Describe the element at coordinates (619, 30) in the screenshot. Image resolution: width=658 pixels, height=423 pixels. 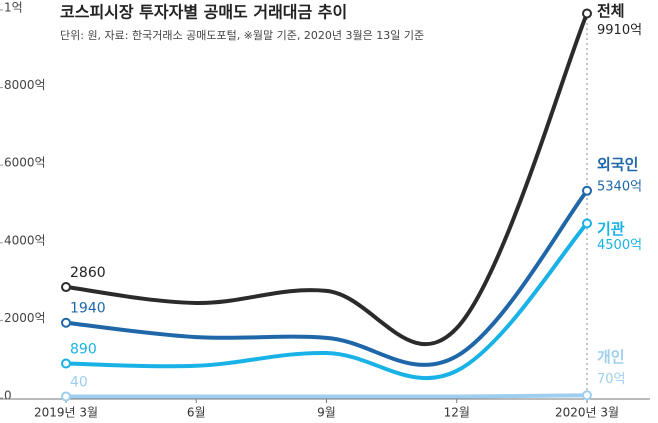
I see `value-label: 9910억` at that location.